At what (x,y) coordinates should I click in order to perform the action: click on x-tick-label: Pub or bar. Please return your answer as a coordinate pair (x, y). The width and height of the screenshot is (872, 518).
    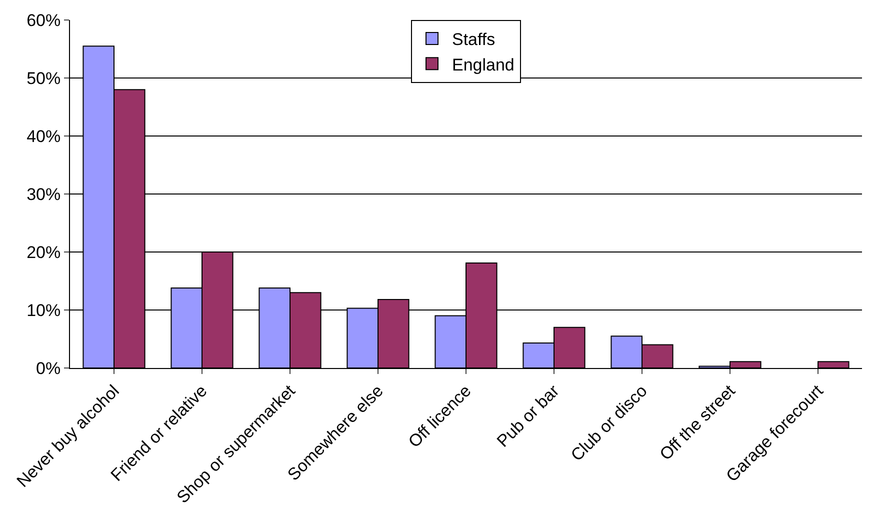
    Looking at the image, I should click on (528, 416).